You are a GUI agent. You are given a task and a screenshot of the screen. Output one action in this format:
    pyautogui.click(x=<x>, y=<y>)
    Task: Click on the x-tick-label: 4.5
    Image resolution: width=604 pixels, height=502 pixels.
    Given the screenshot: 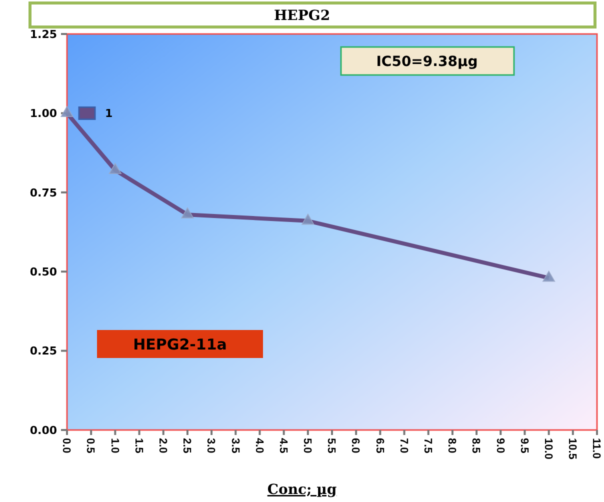 What is the action you would take?
    pyautogui.click(x=282, y=446)
    